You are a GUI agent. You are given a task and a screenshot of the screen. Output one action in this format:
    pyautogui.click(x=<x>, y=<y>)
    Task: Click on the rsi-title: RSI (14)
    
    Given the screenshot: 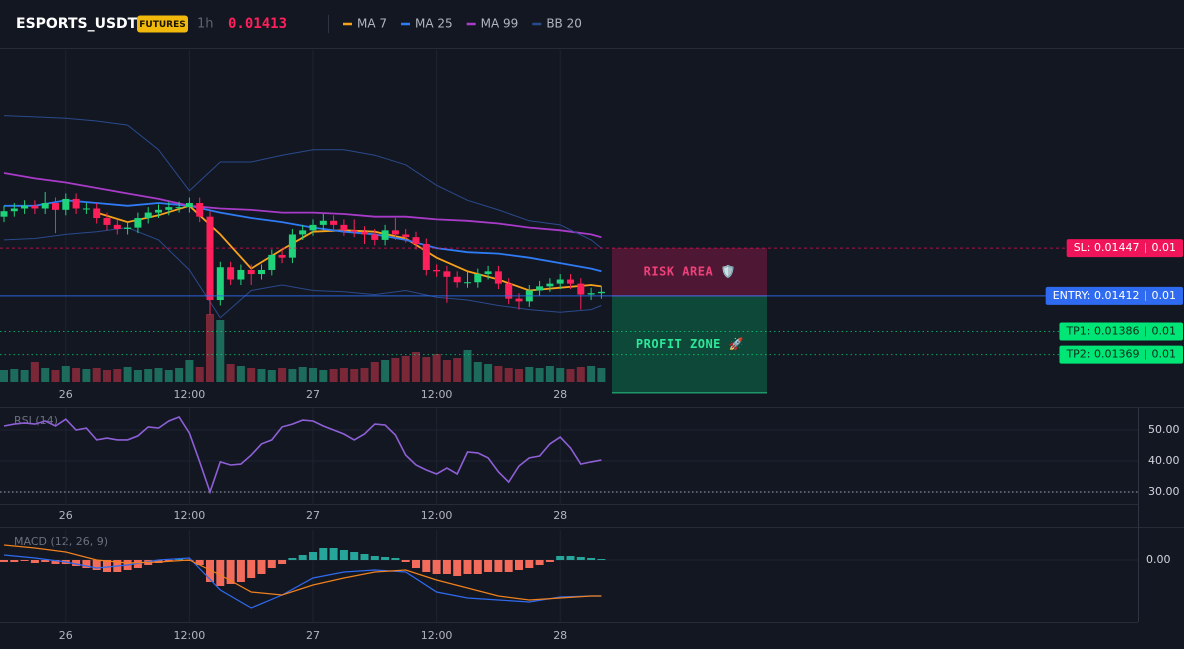 What is the action you would take?
    pyautogui.click(x=36, y=420)
    